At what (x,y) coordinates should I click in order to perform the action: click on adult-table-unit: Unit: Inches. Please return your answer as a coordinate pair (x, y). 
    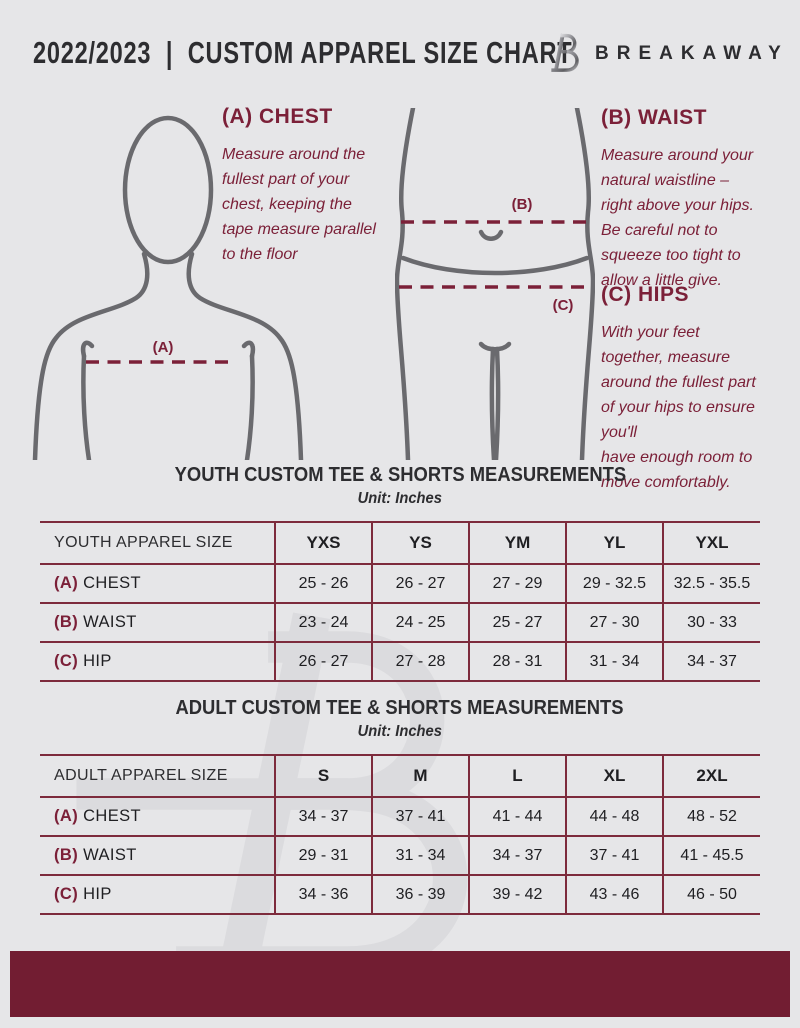
    Looking at the image, I should click on (400, 731).